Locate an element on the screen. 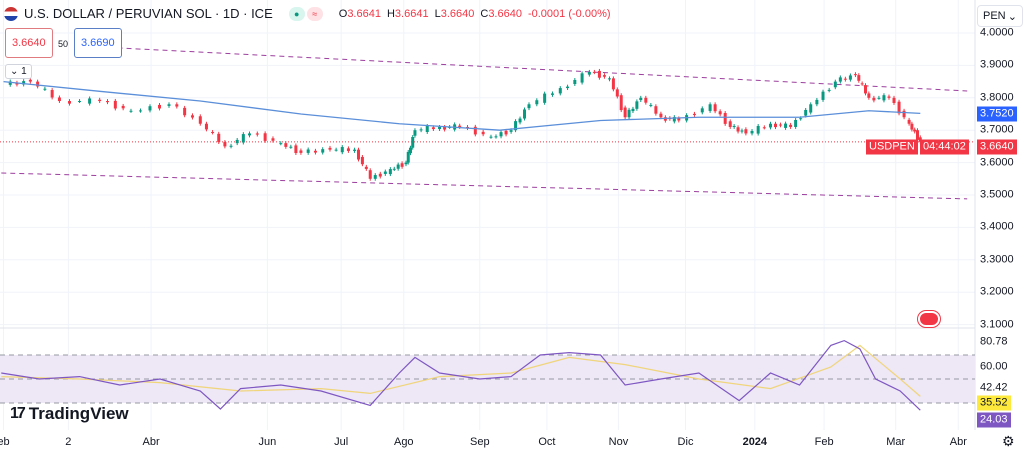  price-tick: 3.8000 is located at coordinates (997, 97).